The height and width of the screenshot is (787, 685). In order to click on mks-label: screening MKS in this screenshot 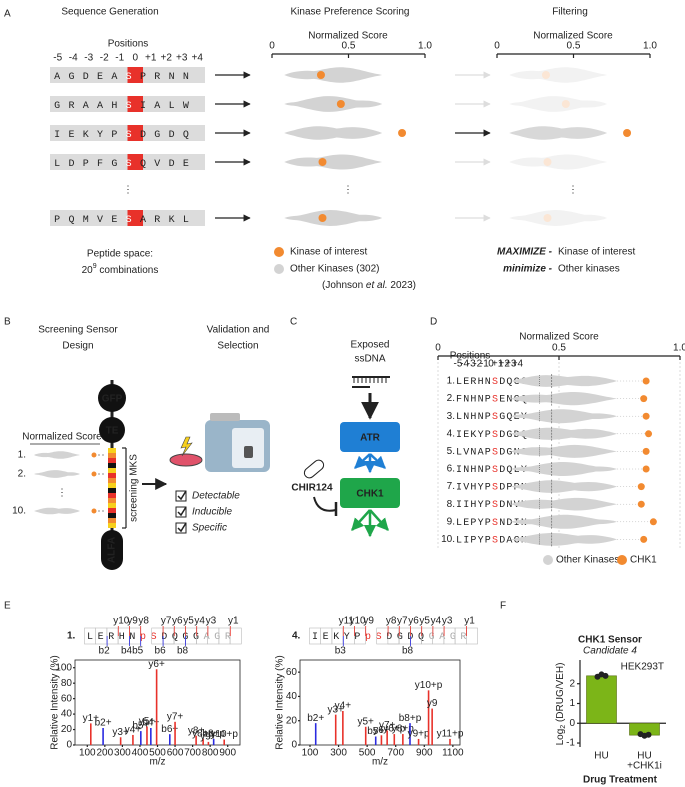, I will do `click(134, 488)`.